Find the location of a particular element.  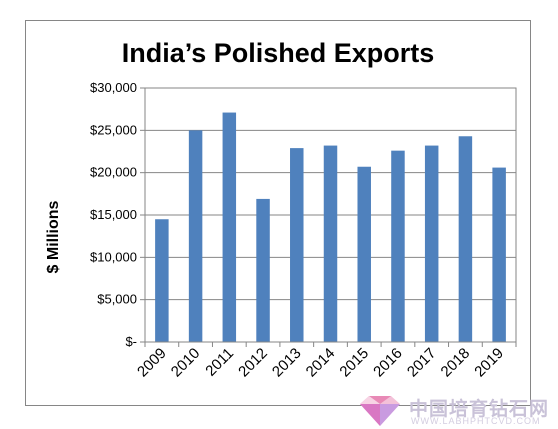

x-tick-label: 2011 is located at coordinates (219, 362).